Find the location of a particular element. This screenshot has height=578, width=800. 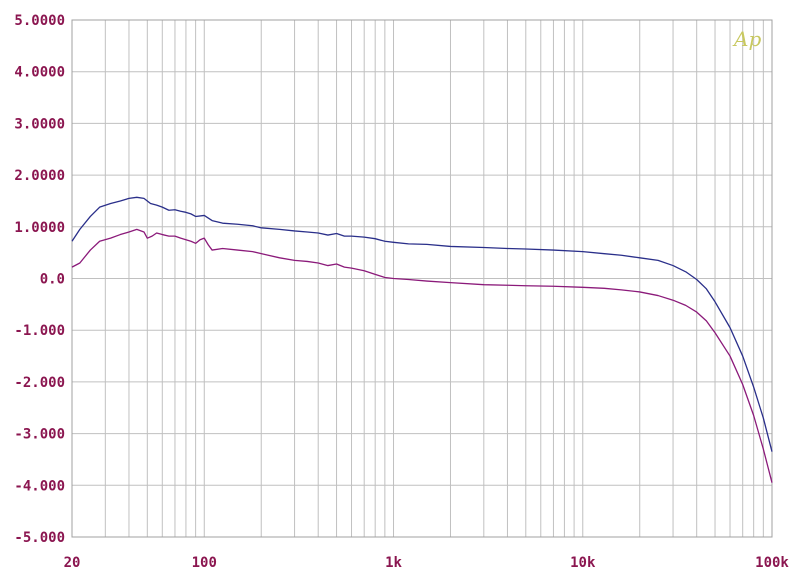

x-axis-tick-labels: 20 100 1k 10k 100k is located at coordinates (427, 563).